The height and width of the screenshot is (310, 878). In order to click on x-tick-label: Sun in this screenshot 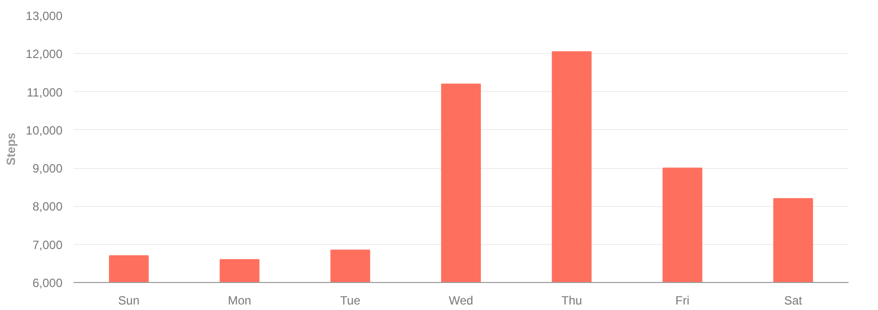, I will do `click(129, 301)`.